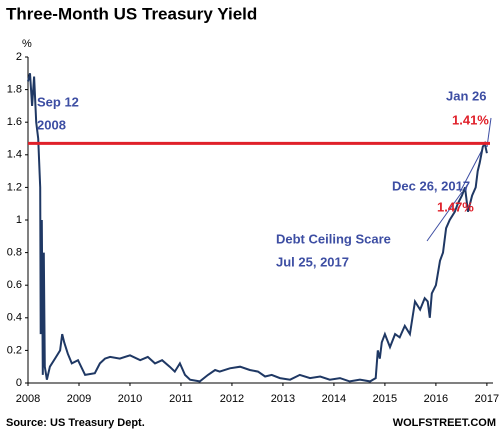  What do you see at coordinates (131, 13) in the screenshot?
I see `chart-title: Three-Month US Treasury Yield` at bounding box center [131, 13].